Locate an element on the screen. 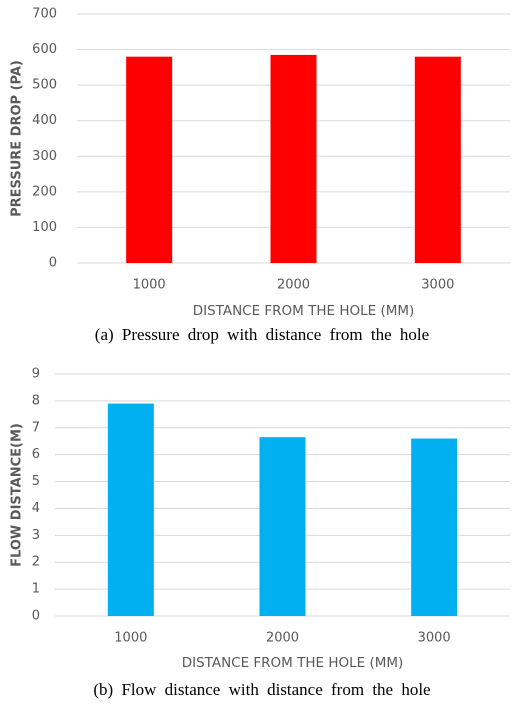 The image size is (521, 713). y-tick-label: 4 is located at coordinates (36, 508).